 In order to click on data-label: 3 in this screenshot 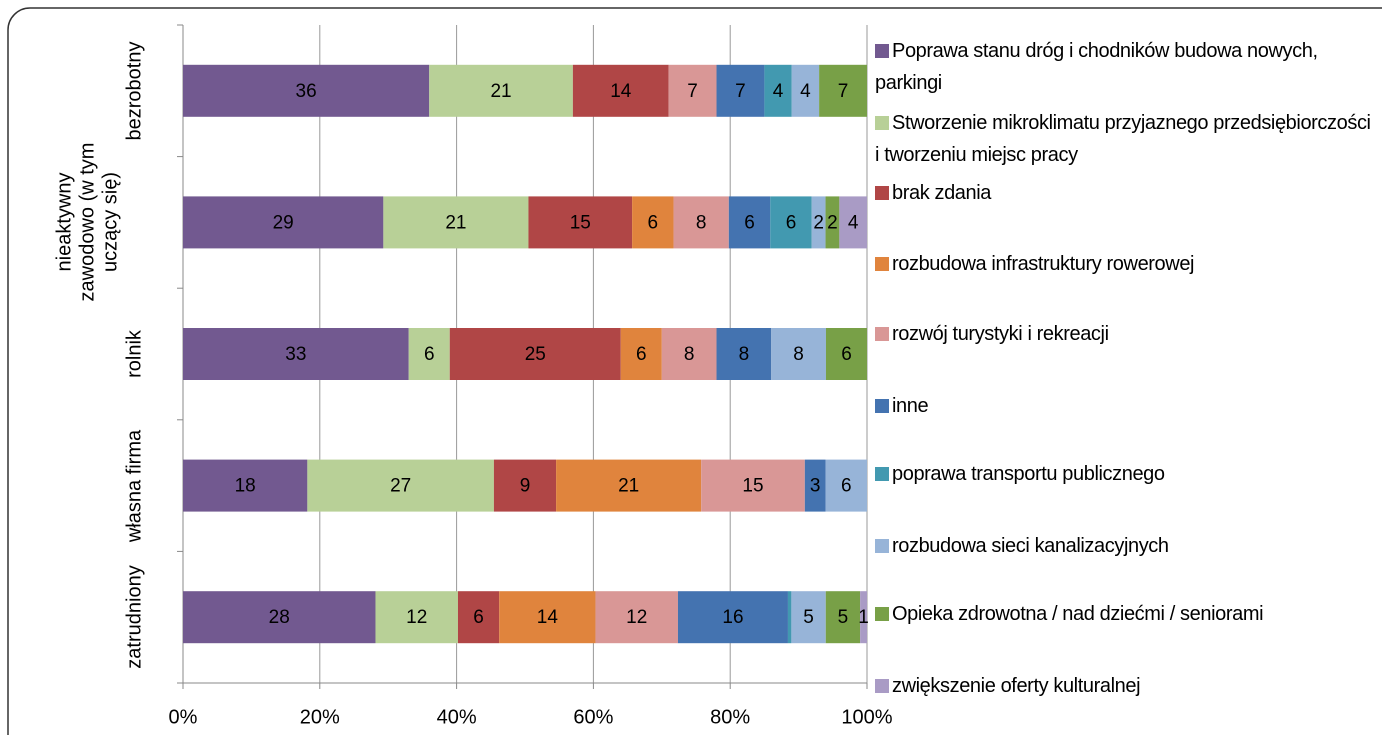, I will do `click(815, 486)`.